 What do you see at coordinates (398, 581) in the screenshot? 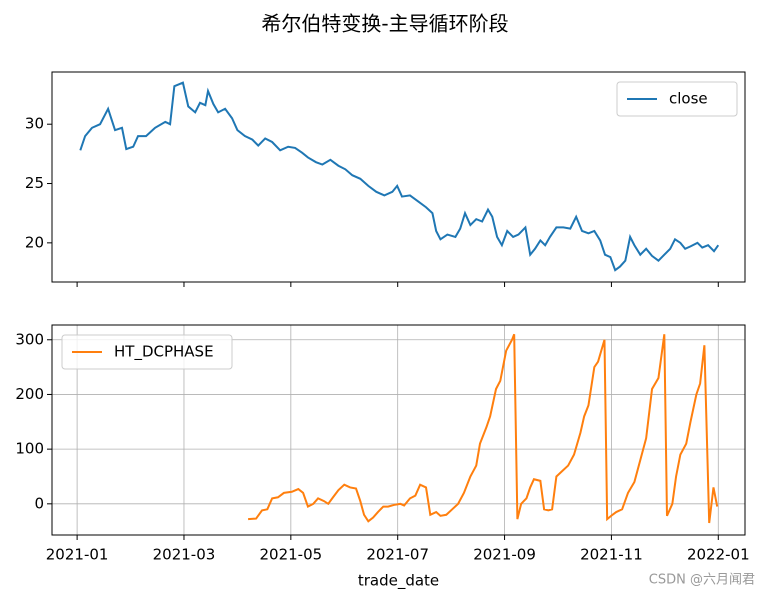
I see `x-axis-label: trade_date` at bounding box center [398, 581].